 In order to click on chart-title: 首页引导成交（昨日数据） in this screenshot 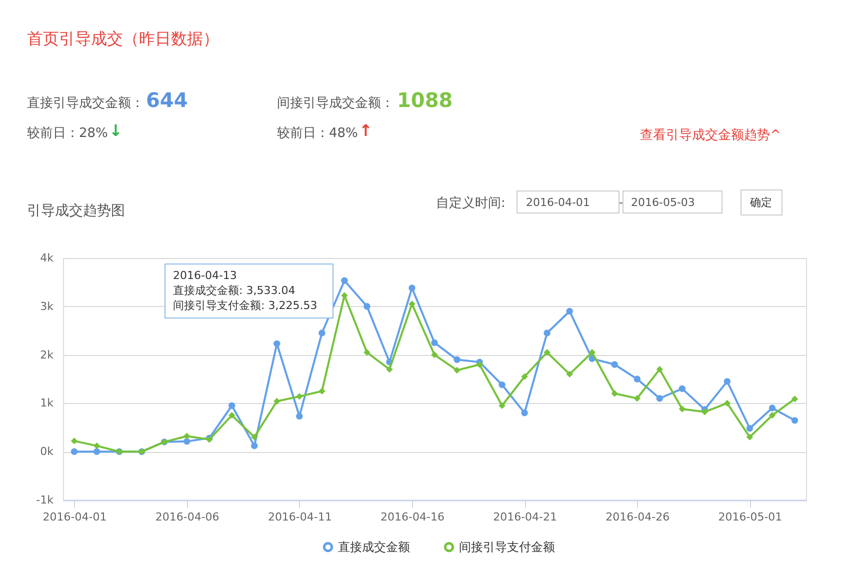, I will do `click(123, 38)`.